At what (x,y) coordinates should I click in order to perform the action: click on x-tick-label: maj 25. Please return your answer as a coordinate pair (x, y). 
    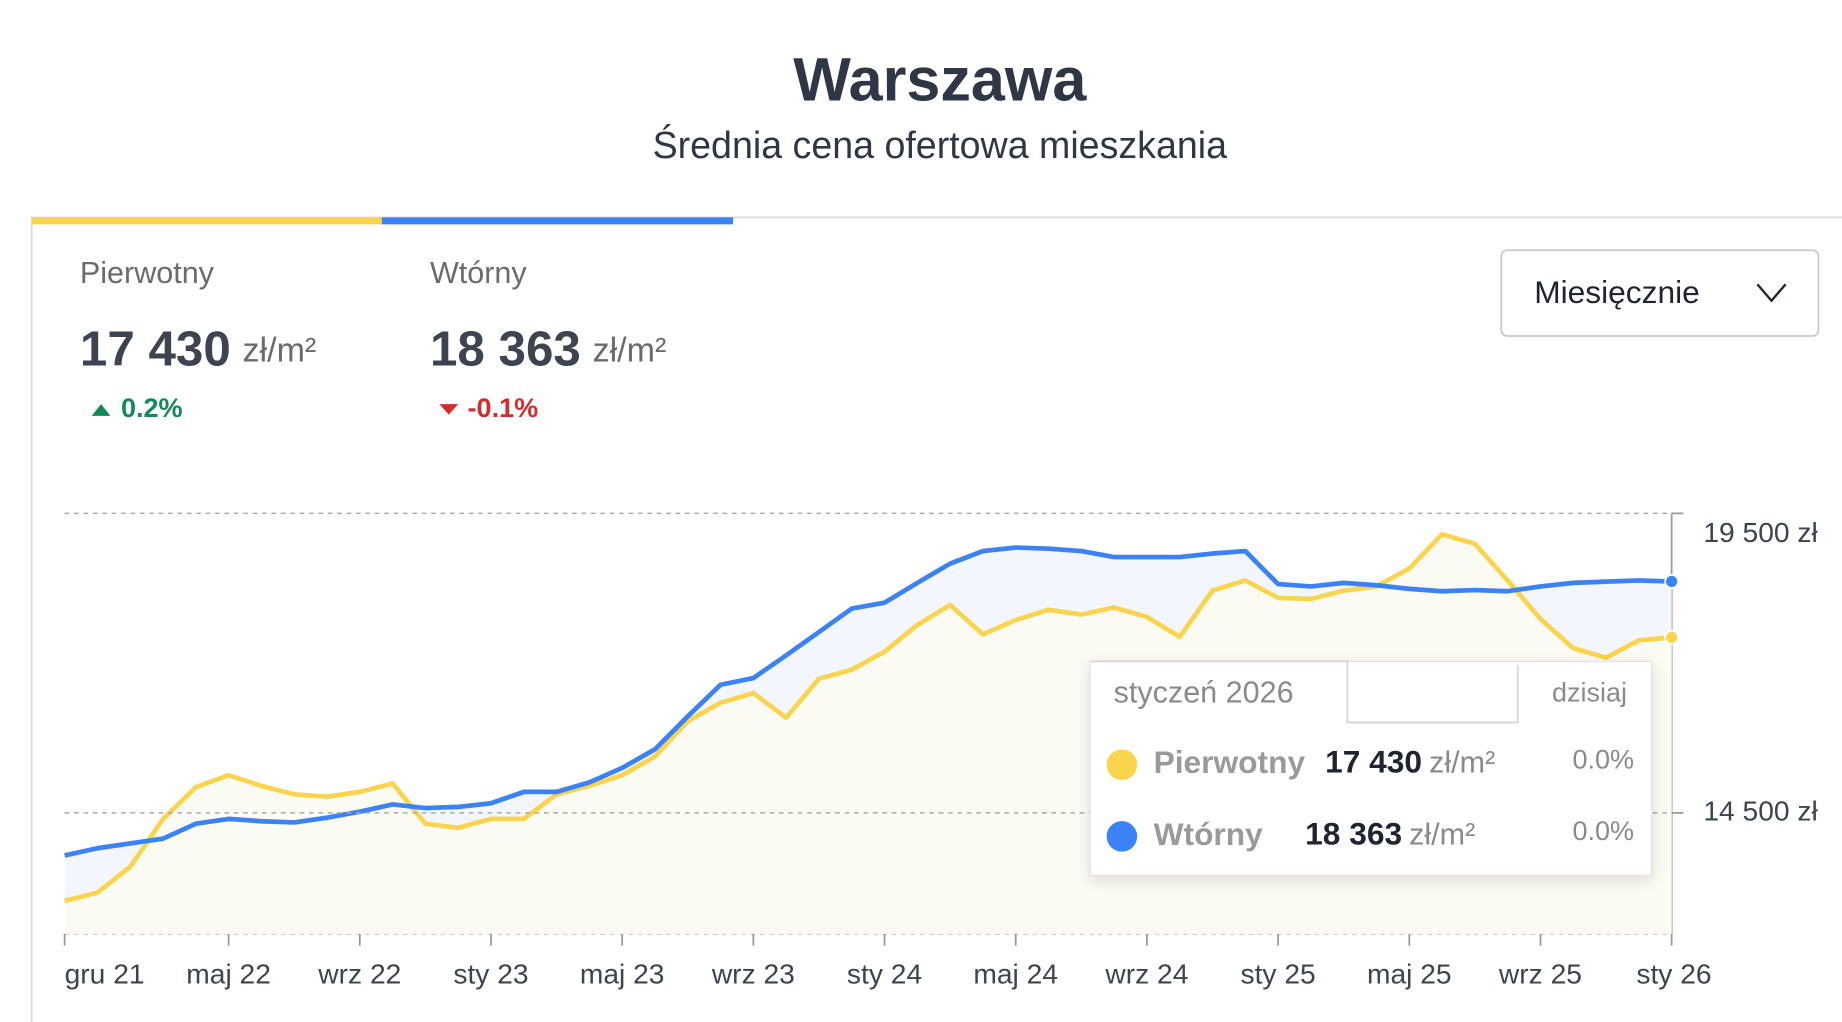
    Looking at the image, I should click on (1409, 974).